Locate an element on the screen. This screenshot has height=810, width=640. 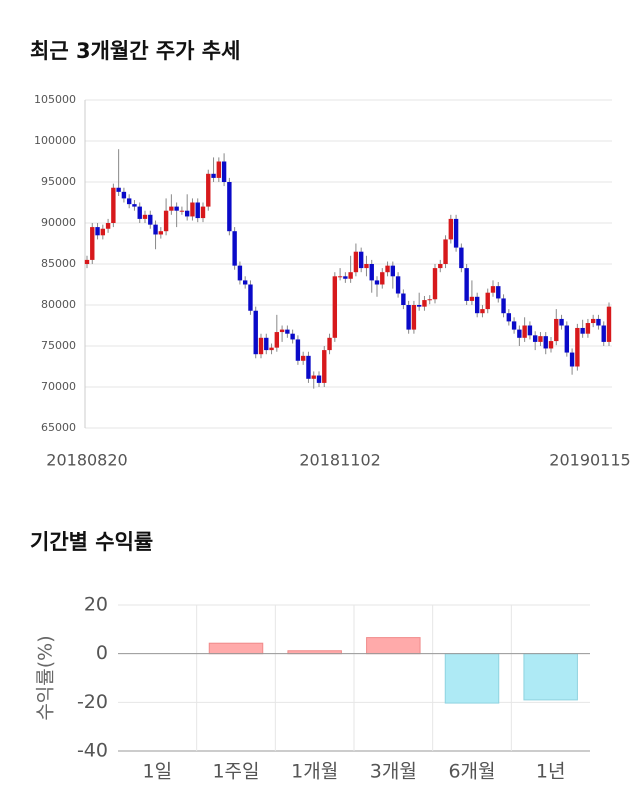
y-tick-label: 75000 is located at coordinates (58, 345).